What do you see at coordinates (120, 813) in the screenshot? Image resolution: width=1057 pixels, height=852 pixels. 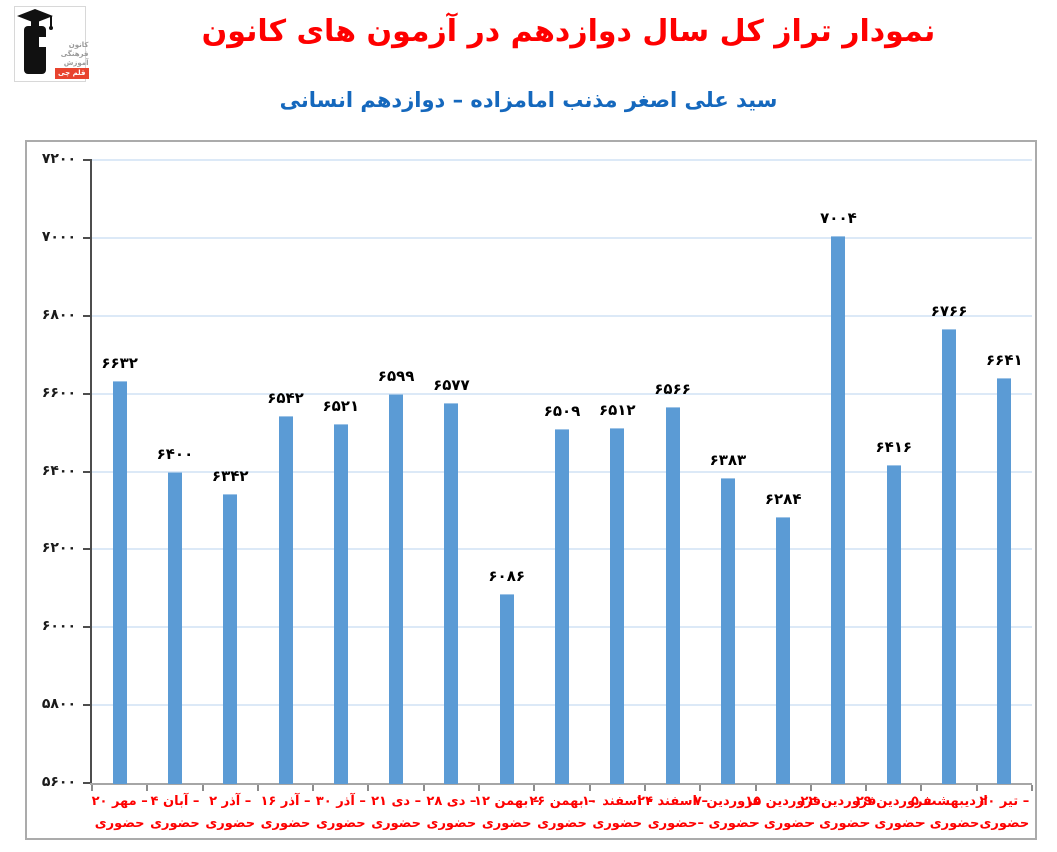 I see `x-category-label: ۲۰ مهر – حضوری` at bounding box center [120, 813].